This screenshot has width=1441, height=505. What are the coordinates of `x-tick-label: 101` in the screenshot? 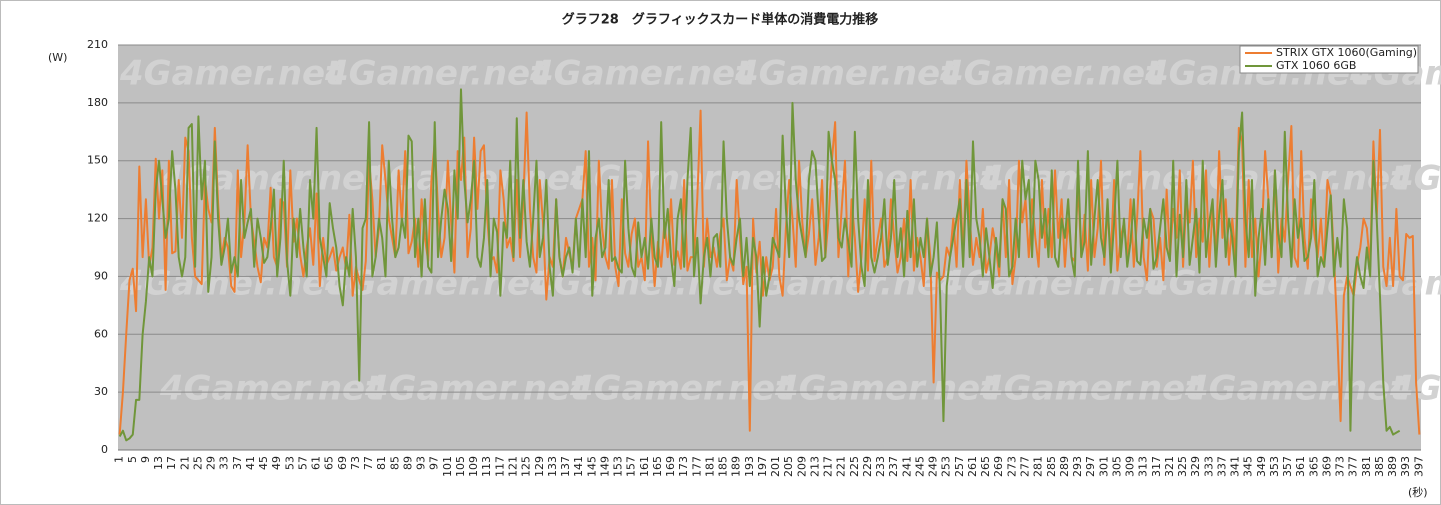 It's located at (447, 466).